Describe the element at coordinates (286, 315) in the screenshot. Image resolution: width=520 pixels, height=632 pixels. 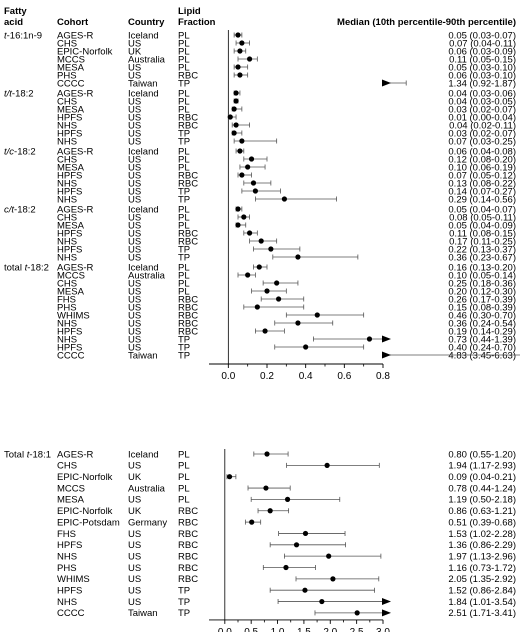
I see `forest-row: WHIMS US RBC 0.46 (0.30-0.70)` at that location.